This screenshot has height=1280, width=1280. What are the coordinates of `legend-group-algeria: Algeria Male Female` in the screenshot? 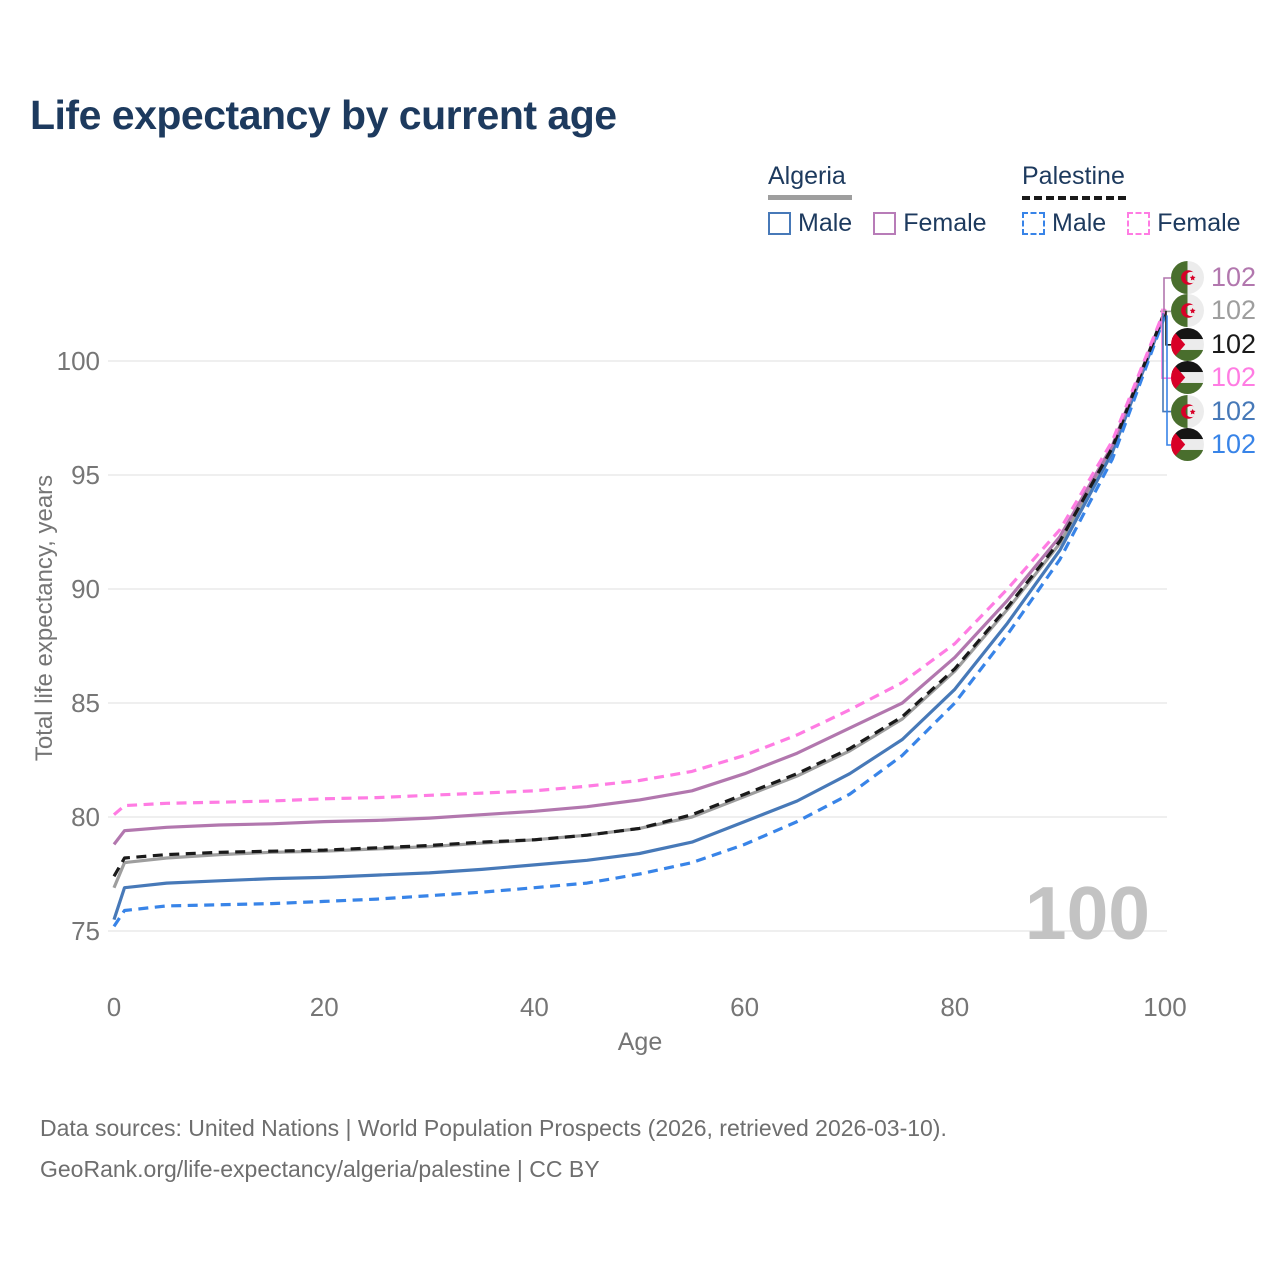 It's located at (877, 199).